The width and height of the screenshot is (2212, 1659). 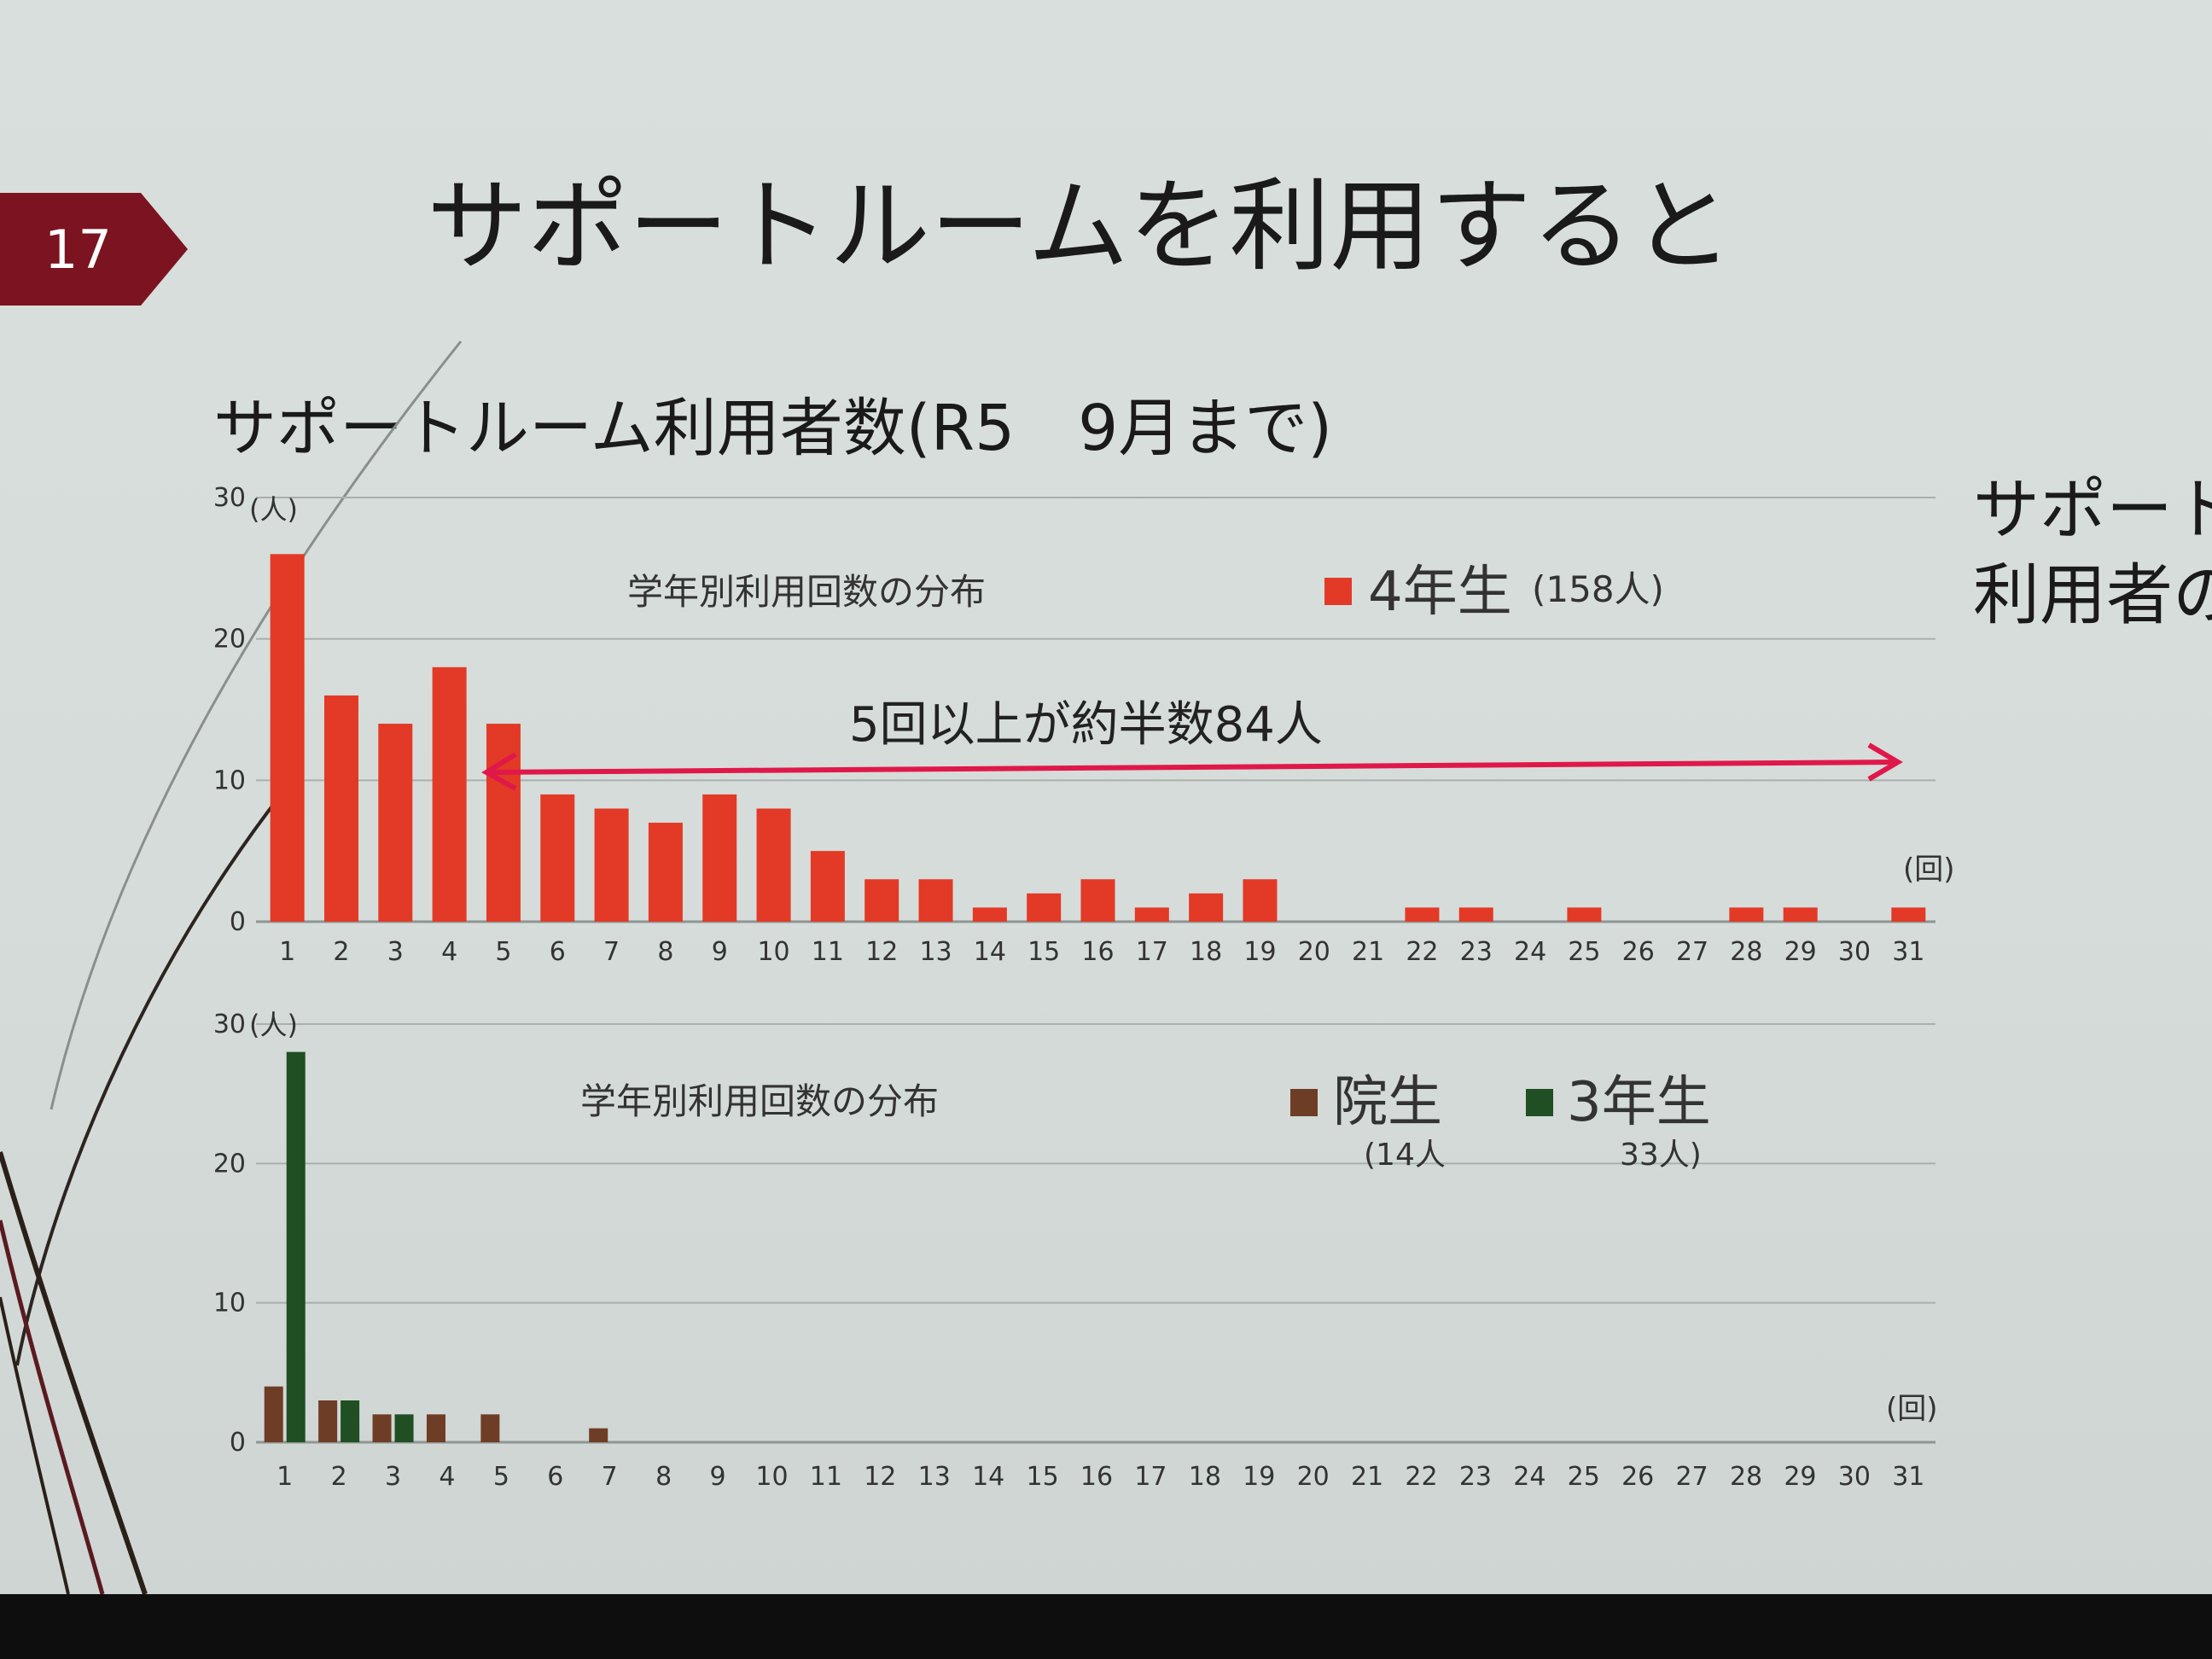 I want to click on chart2-y-ticks: 0 10 20 30, so click(x=229, y=1234).